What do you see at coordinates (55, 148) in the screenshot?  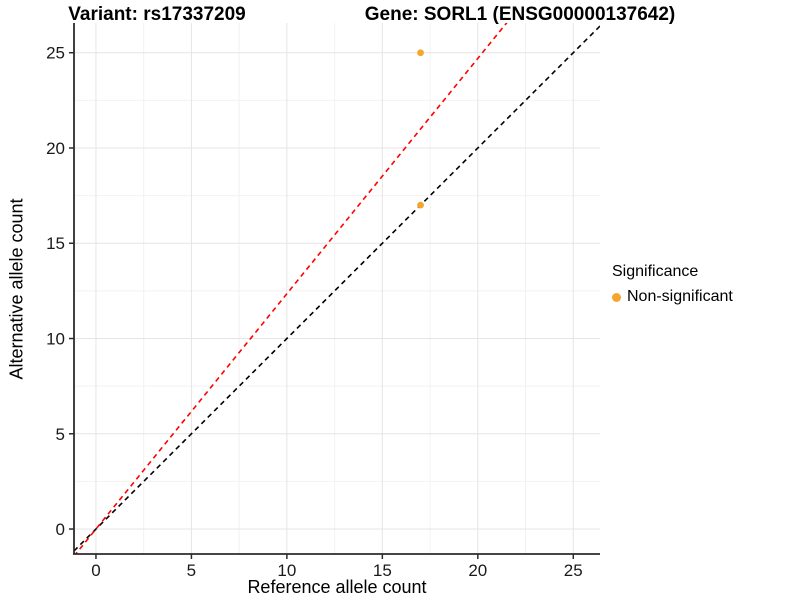 I see `y-tick-label: 20` at bounding box center [55, 148].